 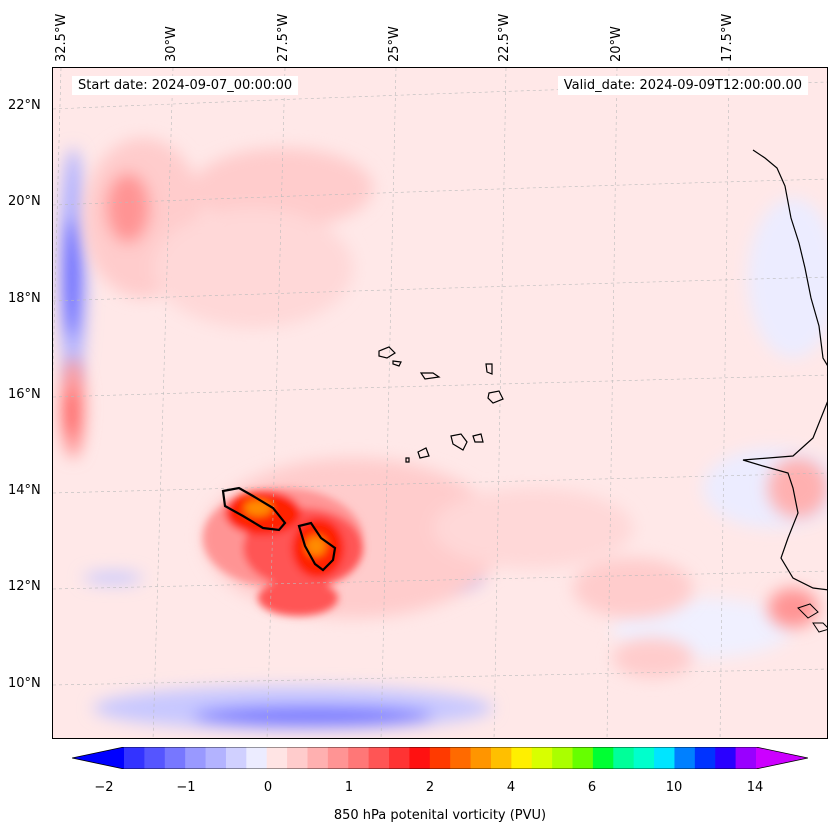 What do you see at coordinates (98, 758) in the screenshot?
I see `colorbar-extend-low` at bounding box center [98, 758].